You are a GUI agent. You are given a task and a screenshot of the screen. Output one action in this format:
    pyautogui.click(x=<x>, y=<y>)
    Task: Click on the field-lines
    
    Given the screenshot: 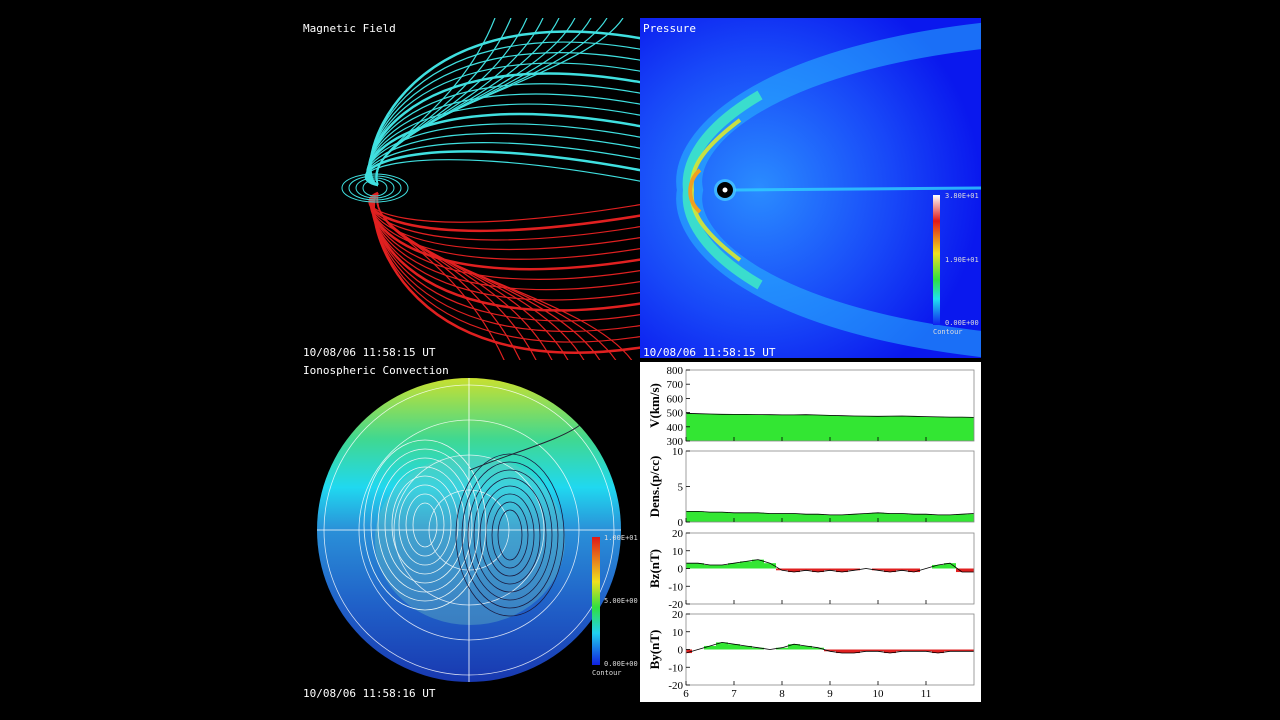 What is the action you would take?
    pyautogui.click(x=490, y=189)
    